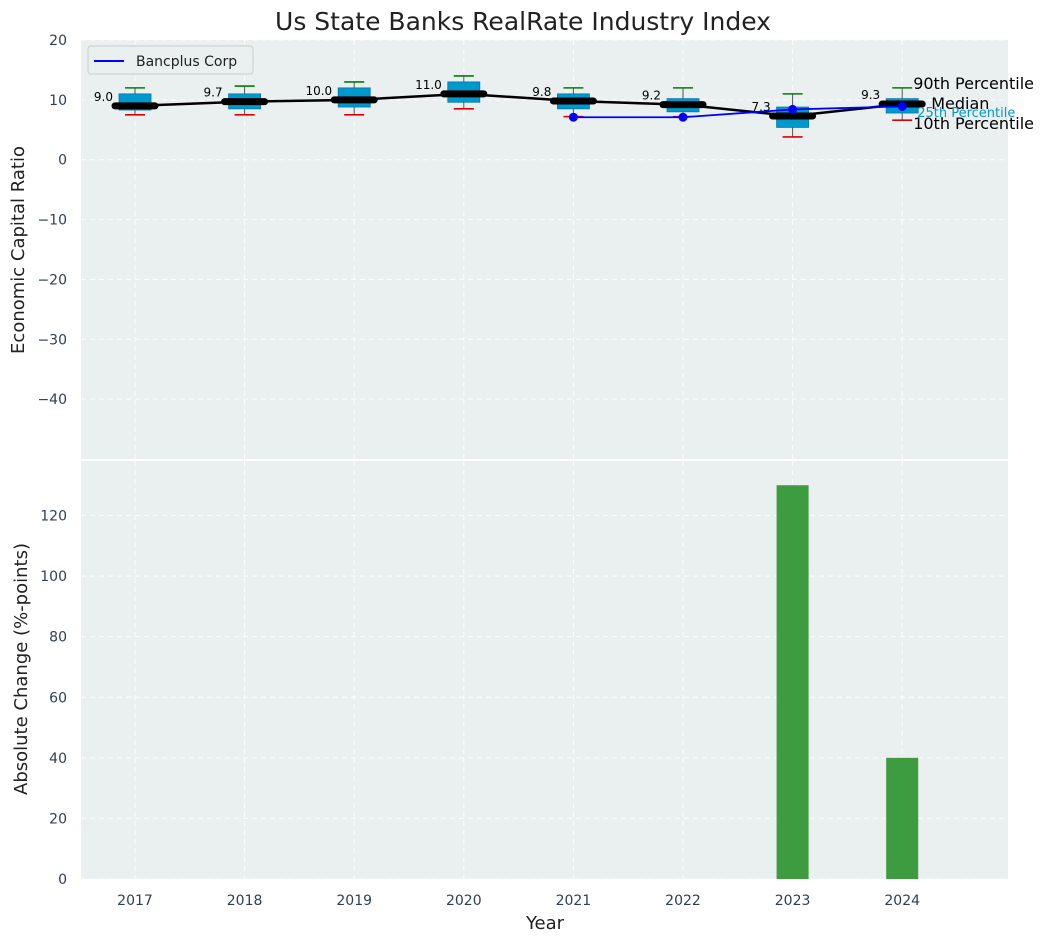  Describe the element at coordinates (53, 517) in the screenshot. I see `bottom-y-tick-label: 120` at that location.